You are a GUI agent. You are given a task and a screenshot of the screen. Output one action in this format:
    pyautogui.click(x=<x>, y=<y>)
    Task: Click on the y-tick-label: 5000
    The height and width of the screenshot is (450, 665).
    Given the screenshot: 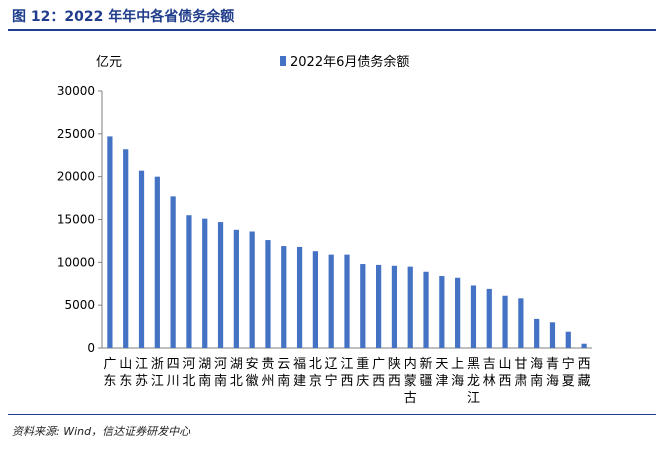 What is the action you would take?
    pyautogui.click(x=79, y=305)
    